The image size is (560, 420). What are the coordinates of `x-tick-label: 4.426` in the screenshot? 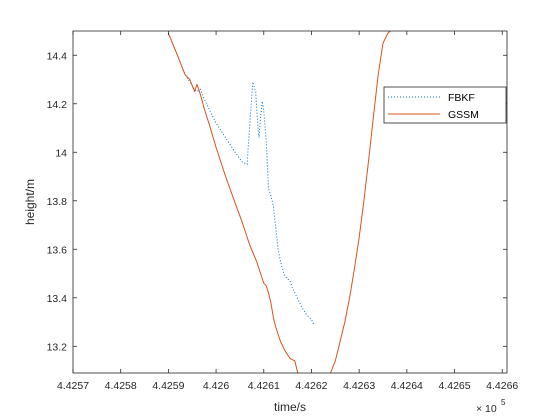 It's located at (216, 386).